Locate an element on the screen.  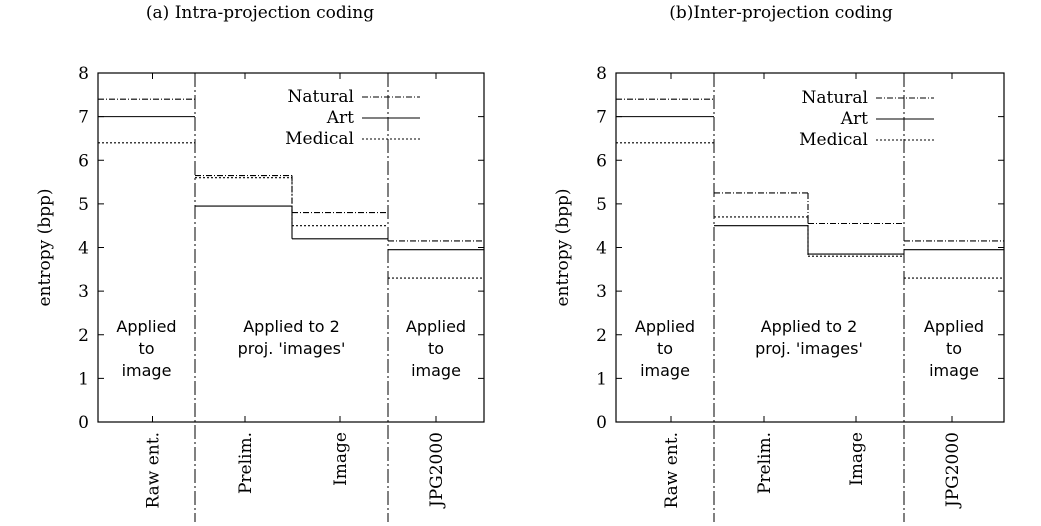
chart-title-a: (a) Intra-projection coding is located at coordinates (260, 13).